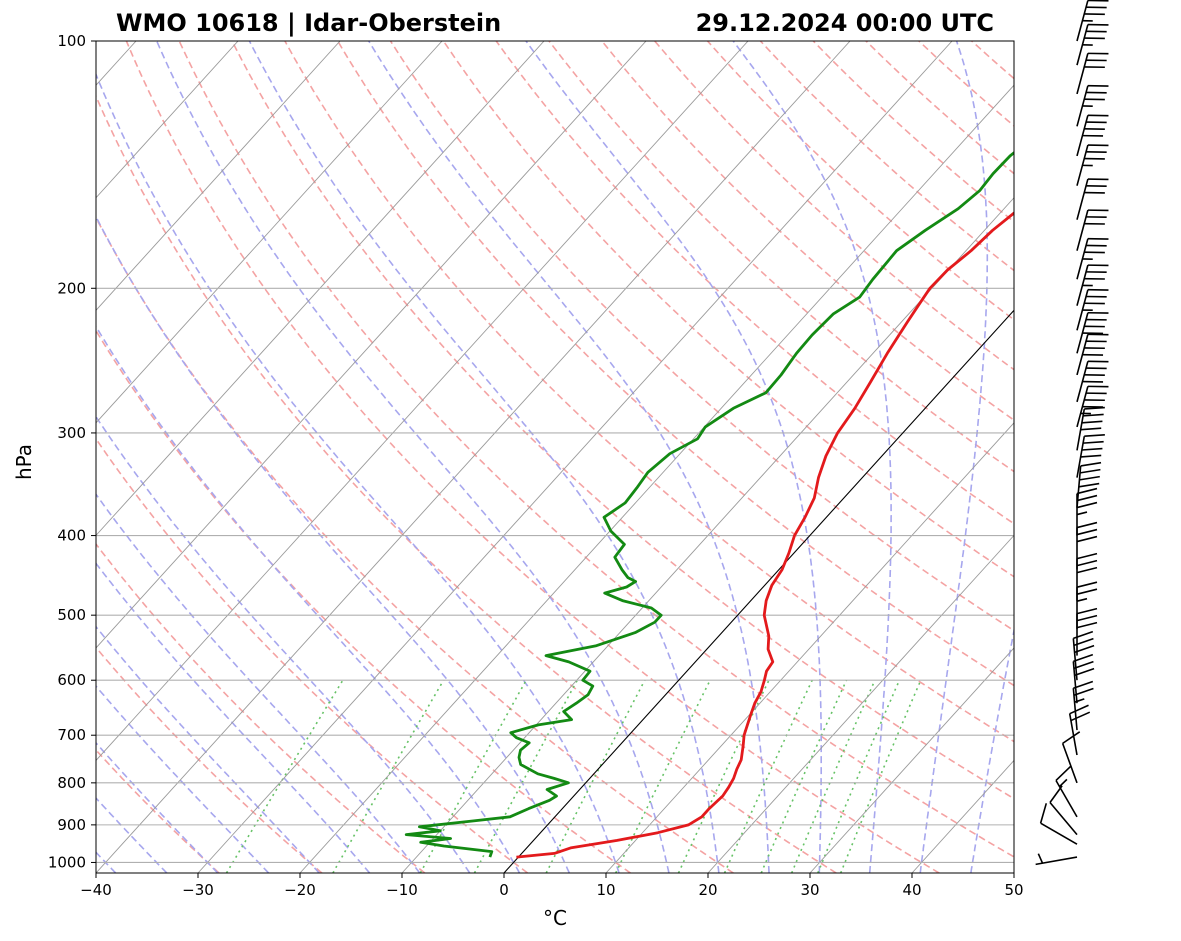 The height and width of the screenshot is (941, 1181). Describe the element at coordinates (71, 825) in the screenshot. I see `y-tick-label: 900` at that location.